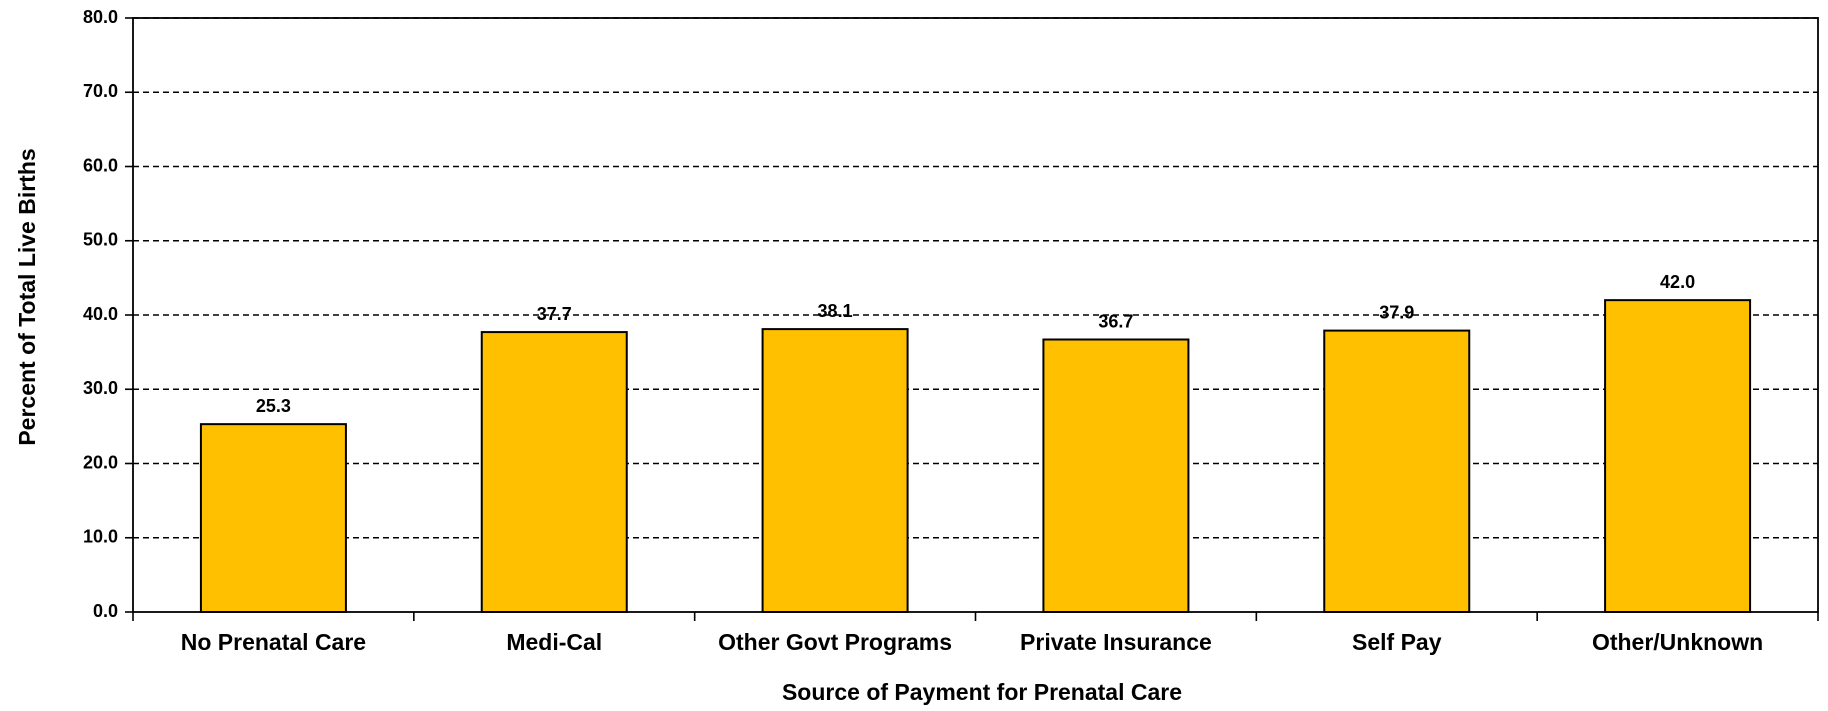 This screenshot has width=1828, height=711. What do you see at coordinates (100, 165) in the screenshot?
I see `y-tick-label: 60.0` at bounding box center [100, 165].